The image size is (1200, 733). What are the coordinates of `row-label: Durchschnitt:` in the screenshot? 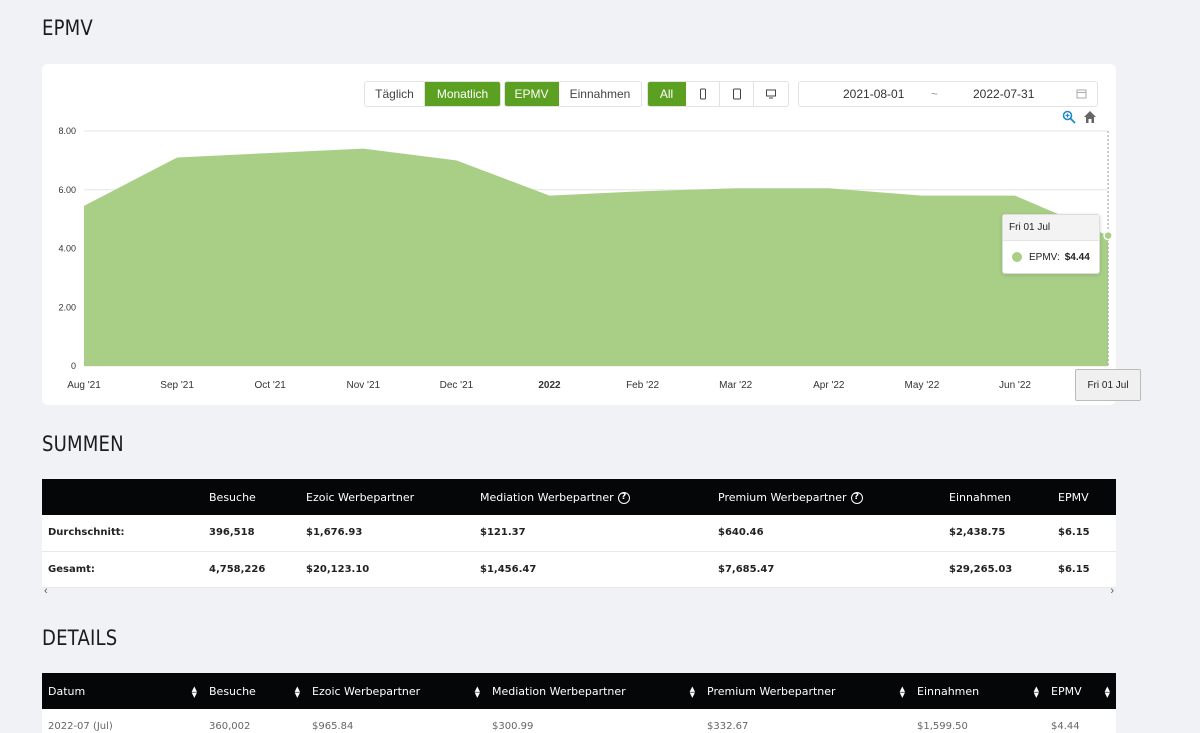 It's located at (122, 533).